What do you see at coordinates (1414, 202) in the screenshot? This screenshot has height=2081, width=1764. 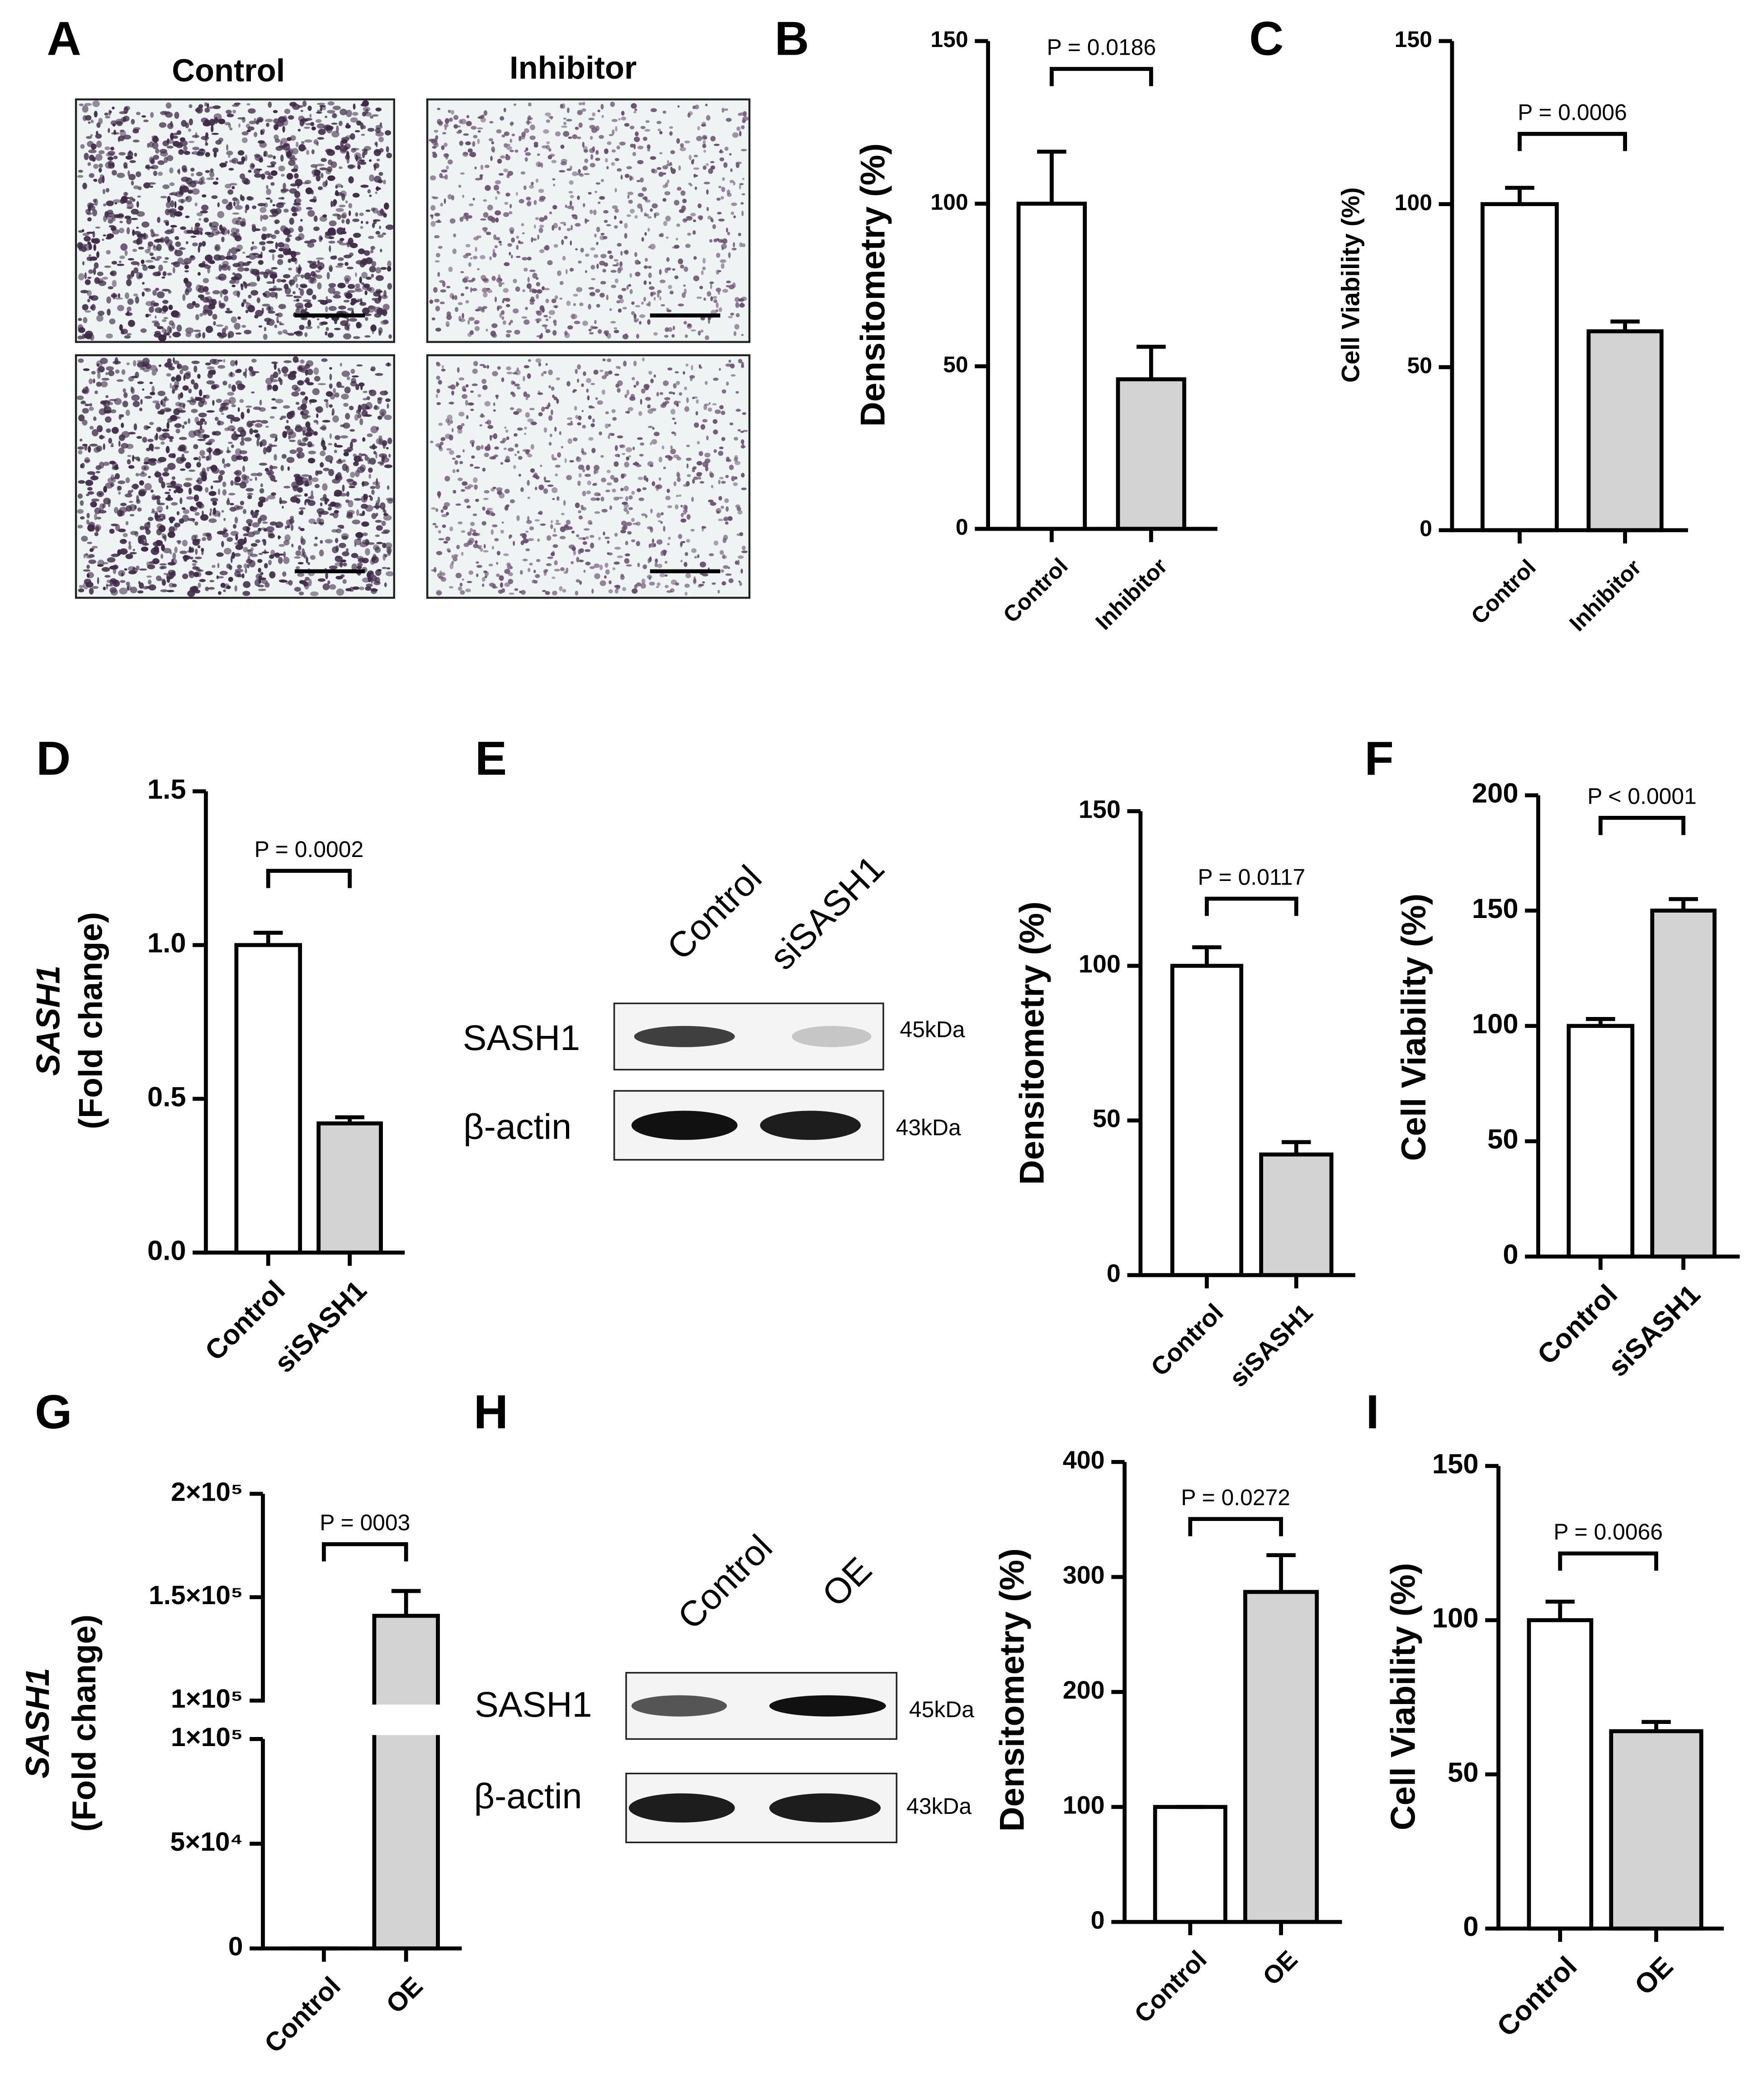 I see `y-tick-label: 100` at bounding box center [1414, 202].